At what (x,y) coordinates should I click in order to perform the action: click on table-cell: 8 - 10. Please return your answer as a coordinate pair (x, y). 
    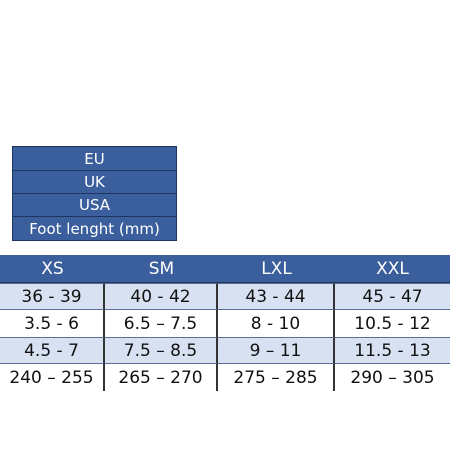
    Looking at the image, I should click on (276, 323).